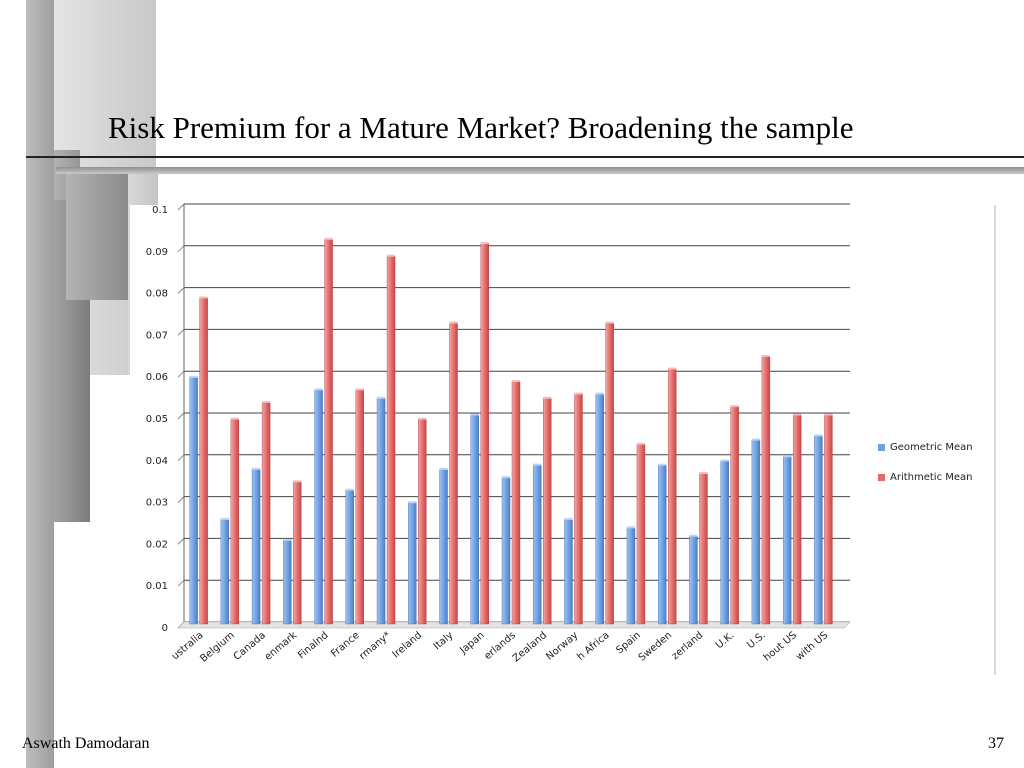 The height and width of the screenshot is (768, 1024). I want to click on chart-legend: Geometric Mean Arithmetic Mean, so click(925, 470).